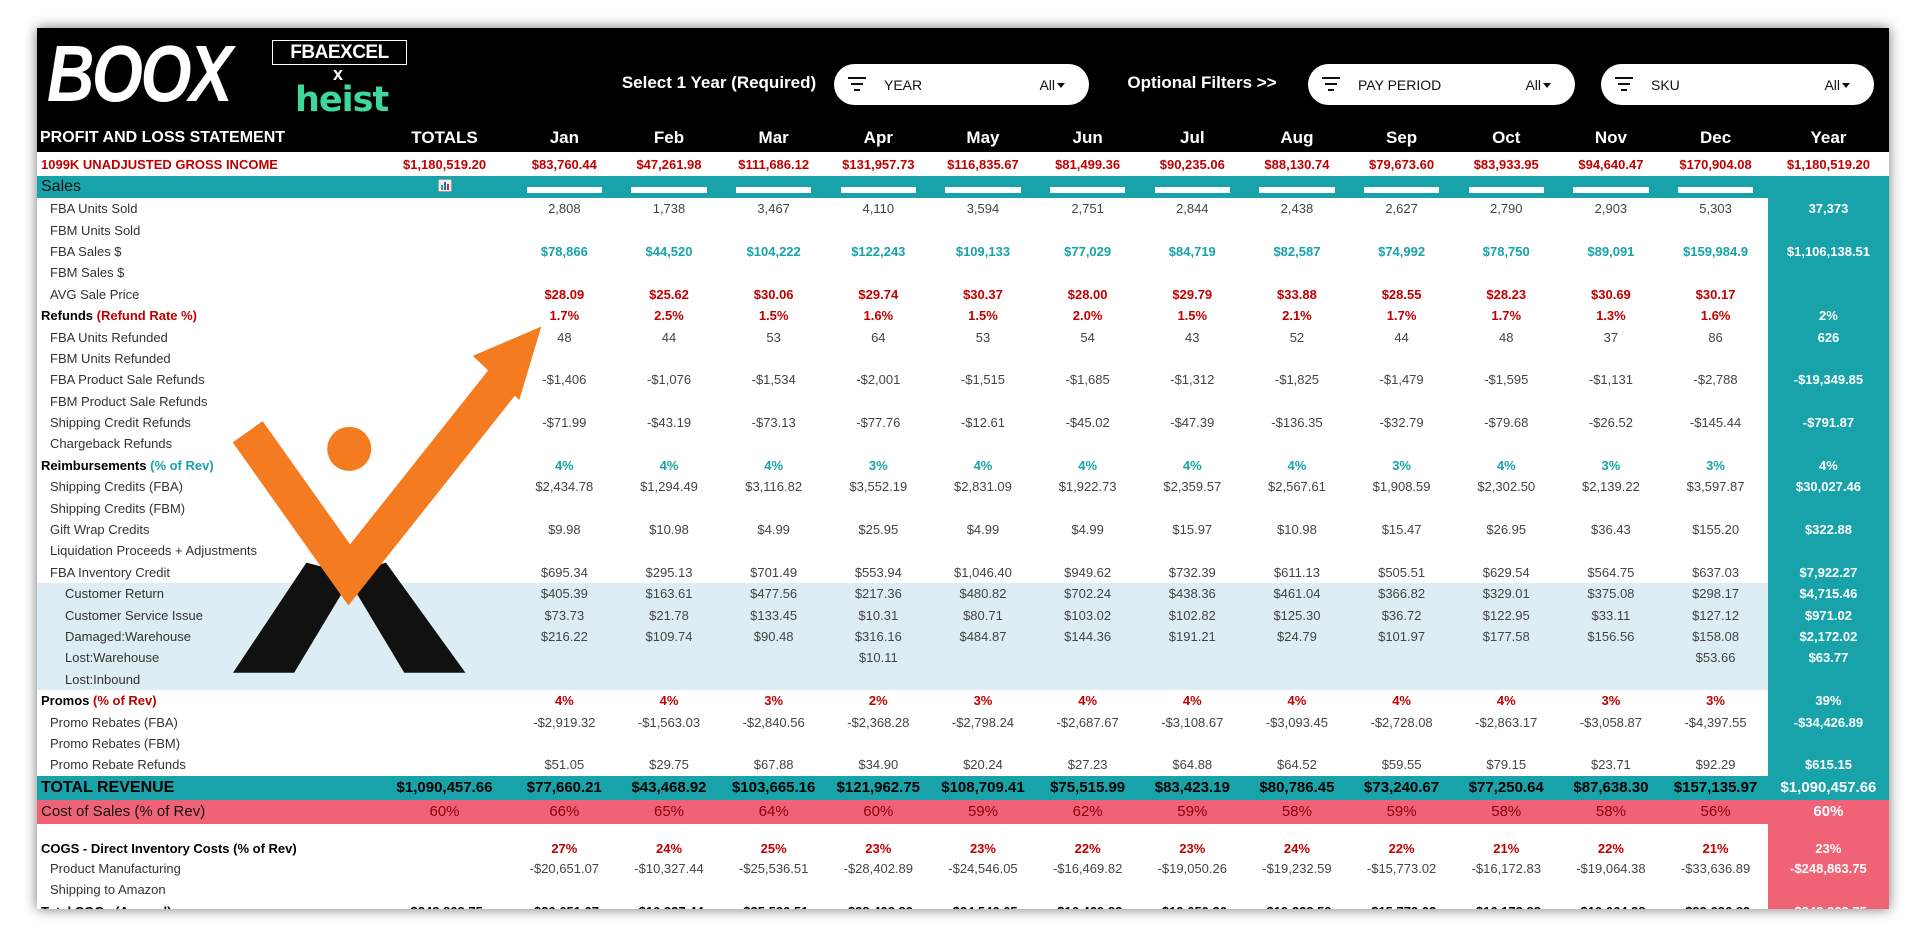  Describe the element at coordinates (564, 904) in the screenshot. I see `value-cell: -$20,651.07` at that location.